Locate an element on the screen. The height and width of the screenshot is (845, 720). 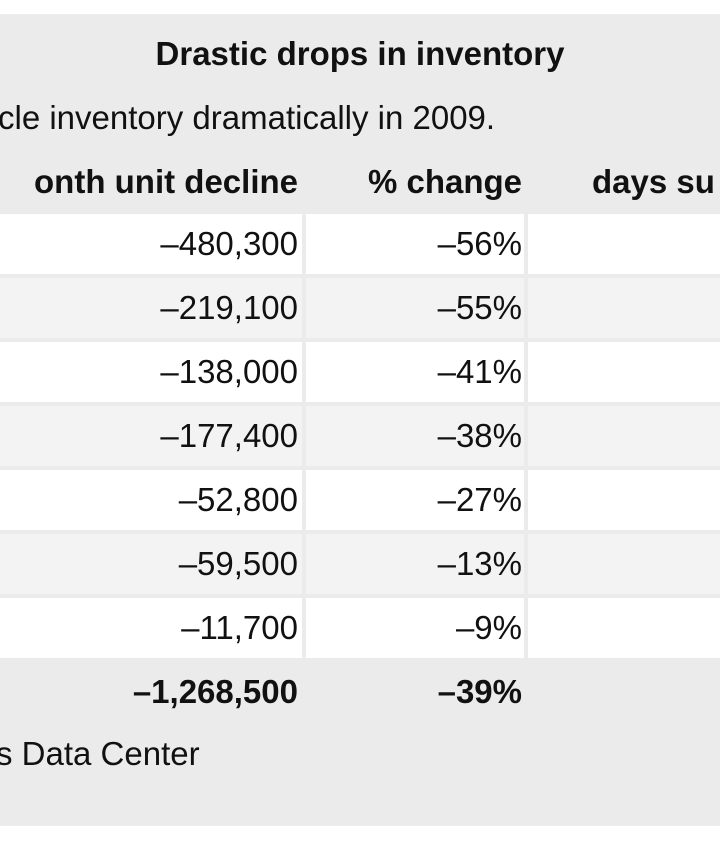
table-cell: –27% is located at coordinates (479, 499).